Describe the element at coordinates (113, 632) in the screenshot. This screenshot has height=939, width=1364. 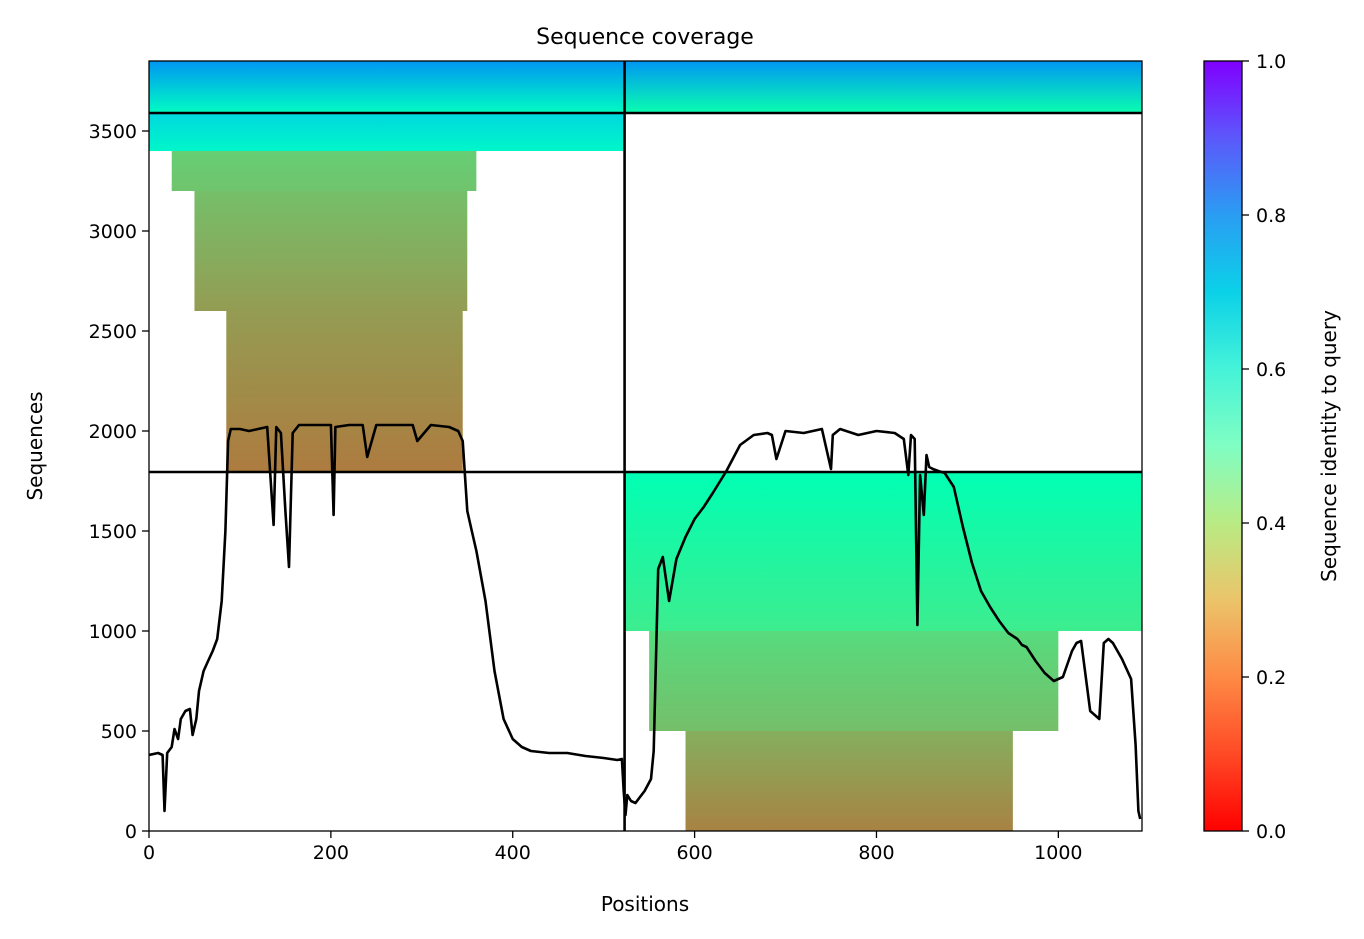
I see `y-tick-label: 1000` at that location.